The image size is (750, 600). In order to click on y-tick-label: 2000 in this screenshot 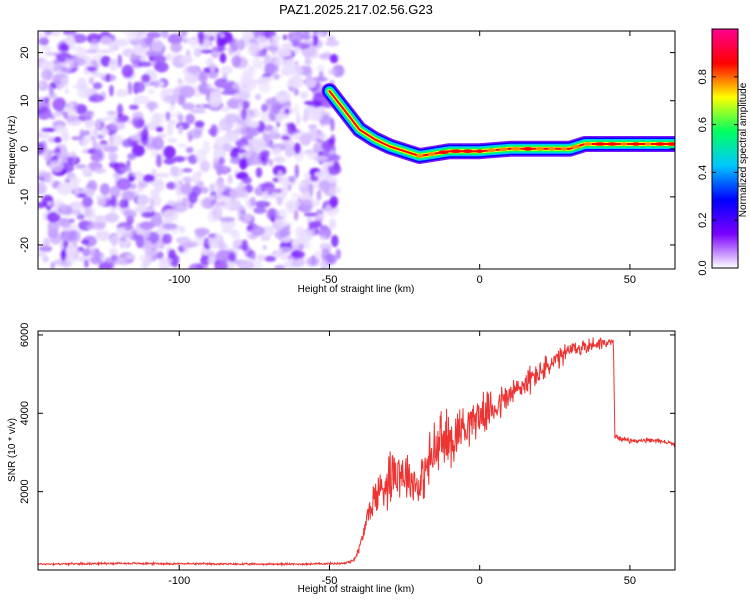, I will do `click(25, 491)`.